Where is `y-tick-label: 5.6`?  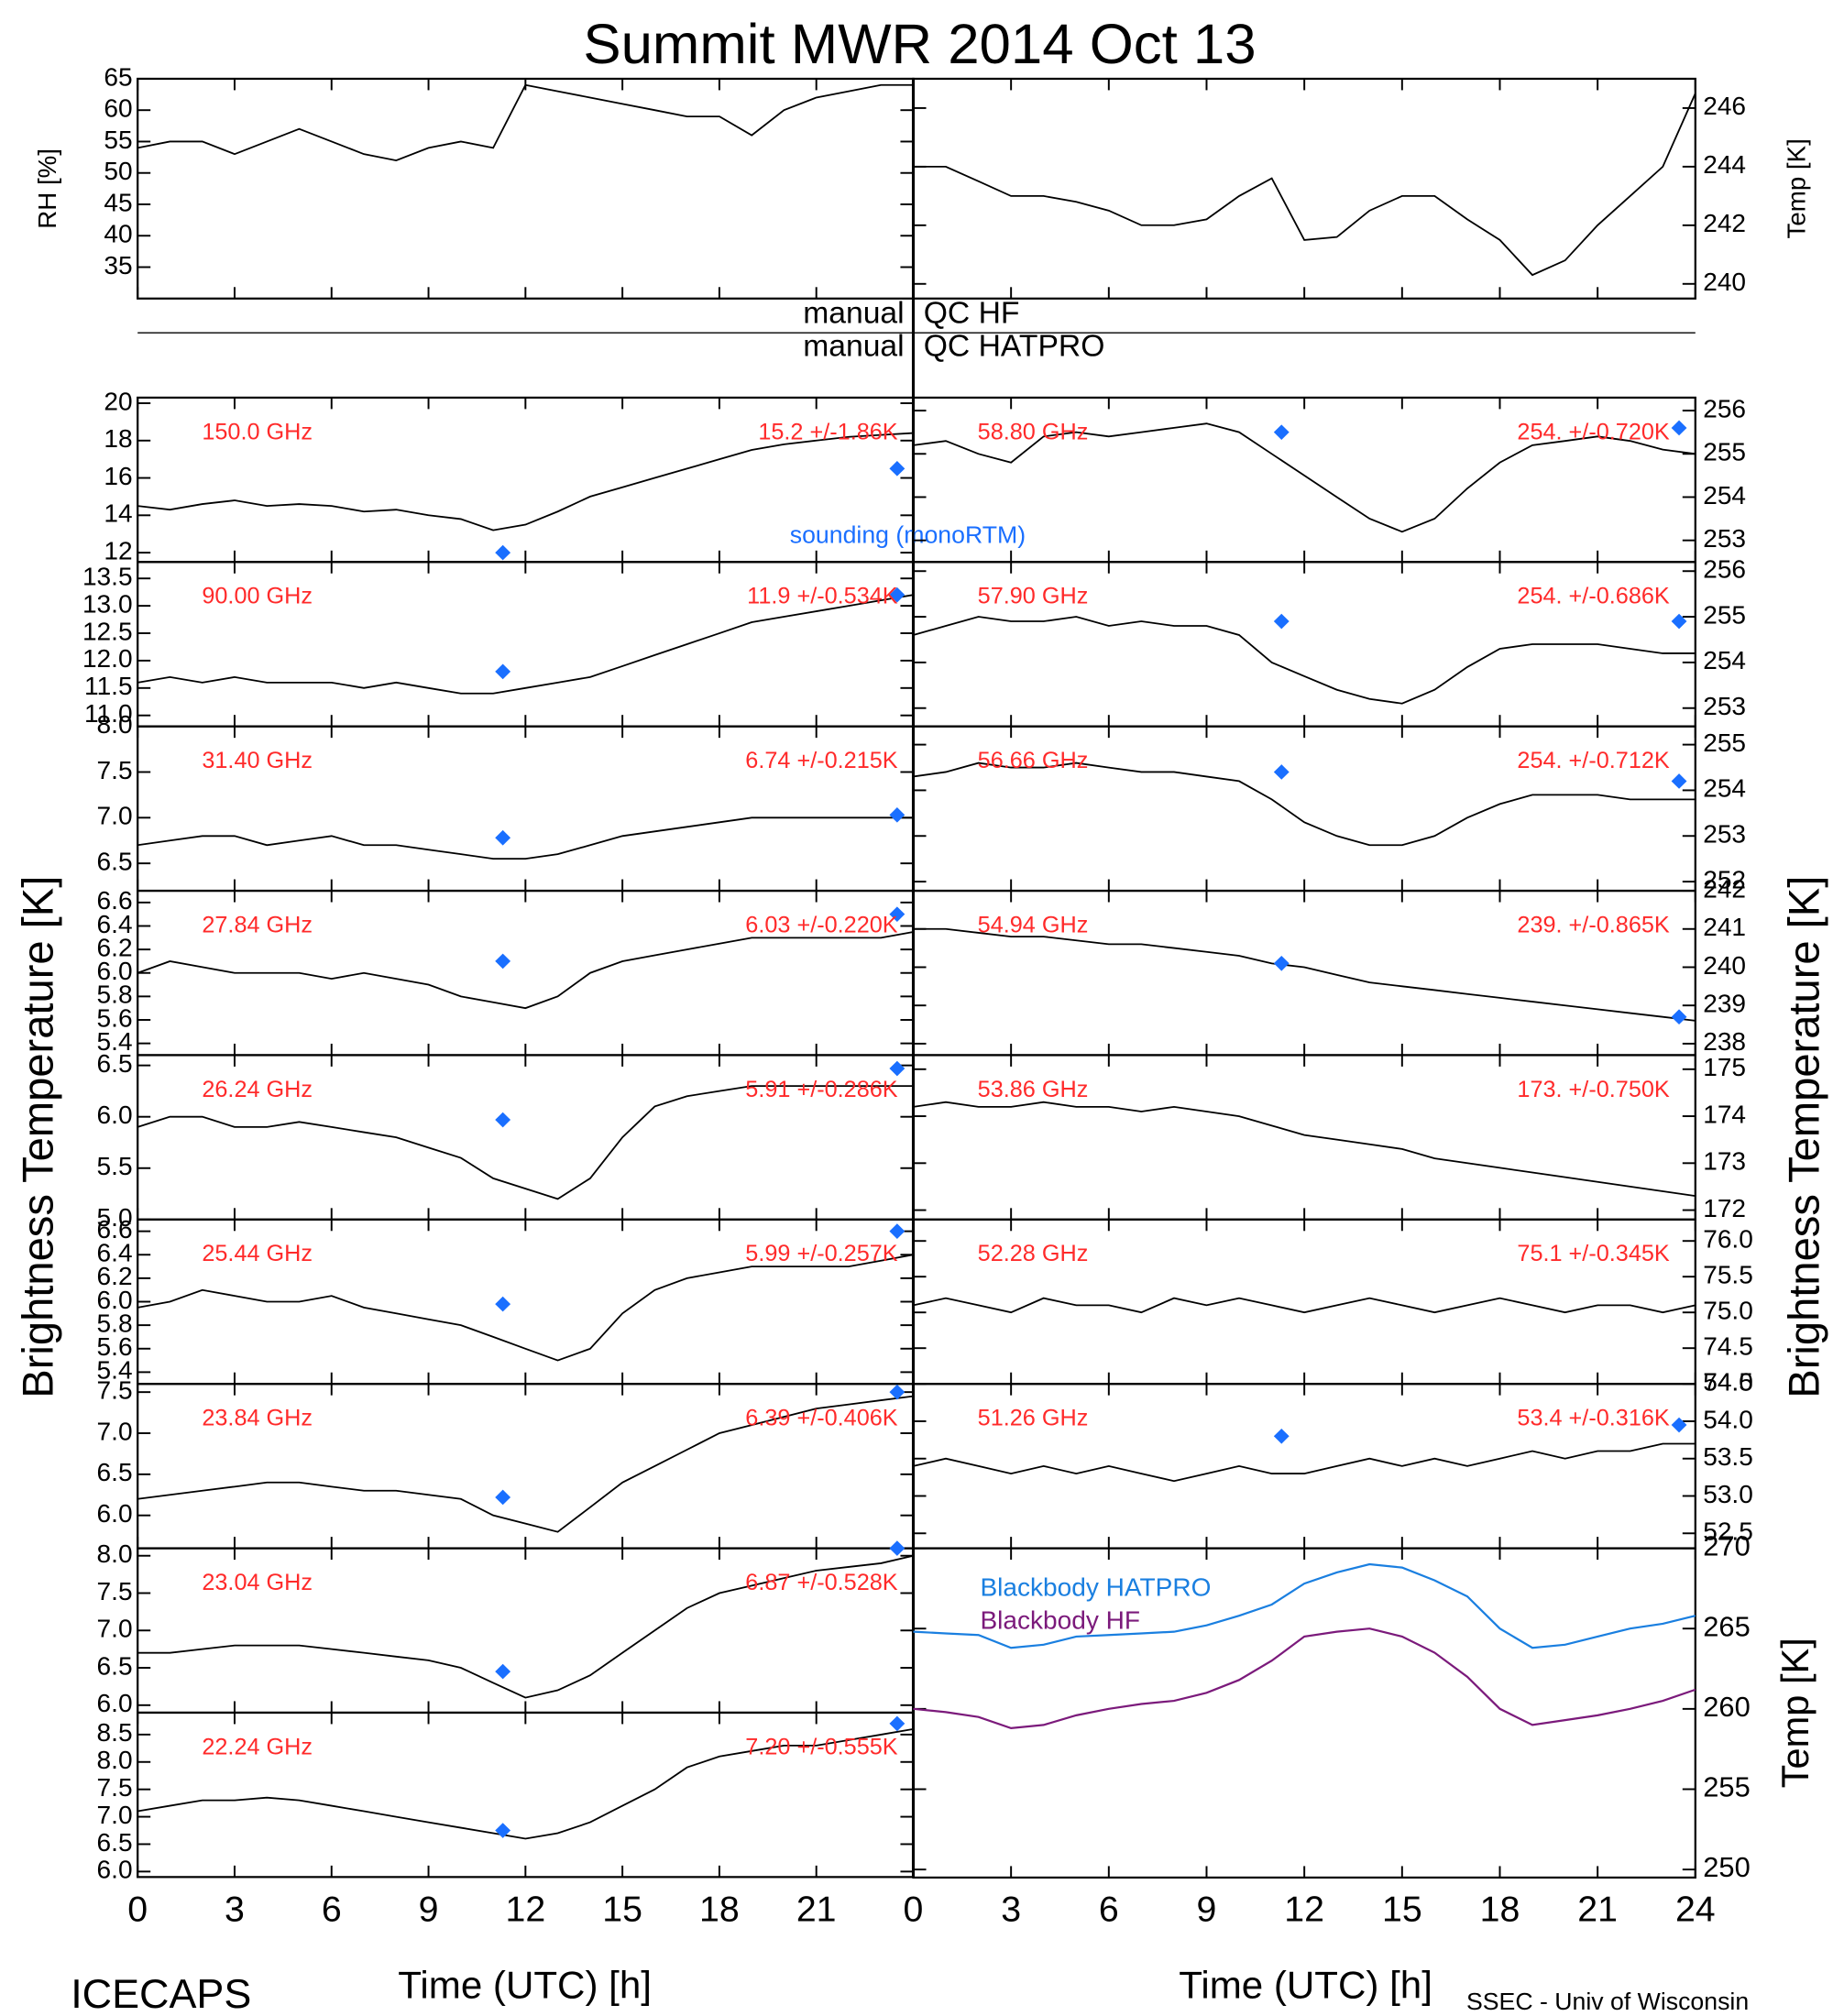
y-tick-label: 5.6 is located at coordinates (115, 1346).